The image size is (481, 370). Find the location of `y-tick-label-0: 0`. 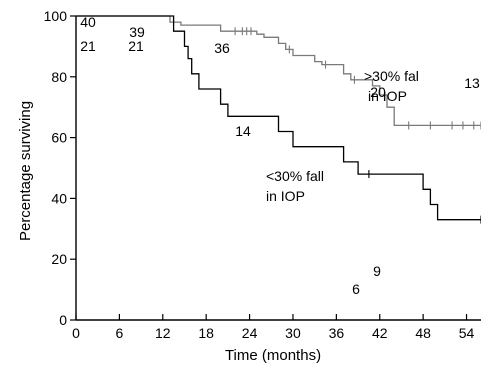

y-tick-label-0: 0 is located at coordinates (63, 320).